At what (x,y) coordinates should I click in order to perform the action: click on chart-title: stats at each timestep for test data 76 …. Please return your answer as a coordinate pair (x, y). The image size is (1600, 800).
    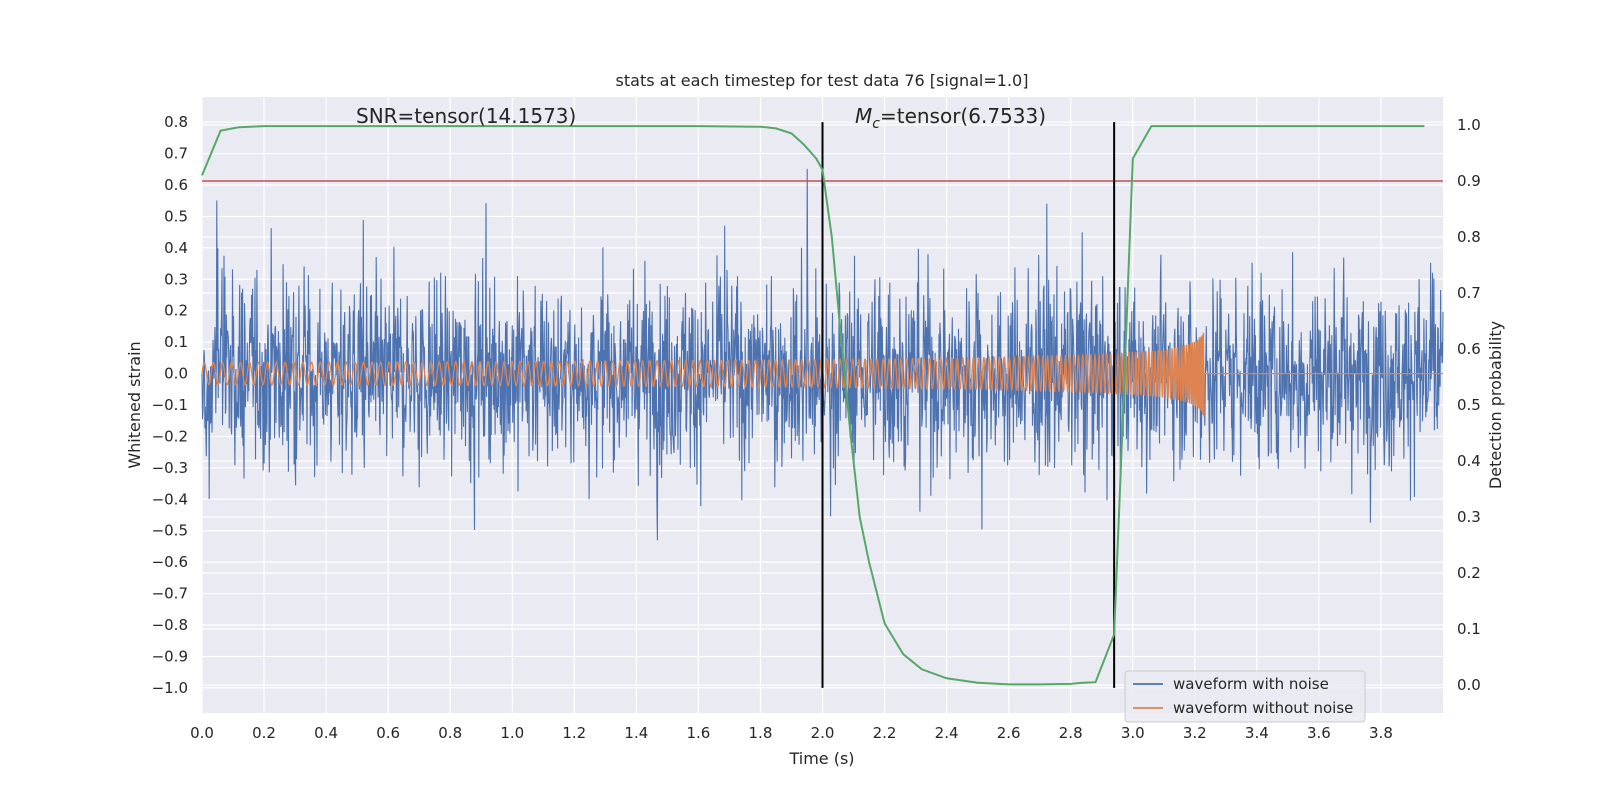
    Looking at the image, I should click on (822, 80).